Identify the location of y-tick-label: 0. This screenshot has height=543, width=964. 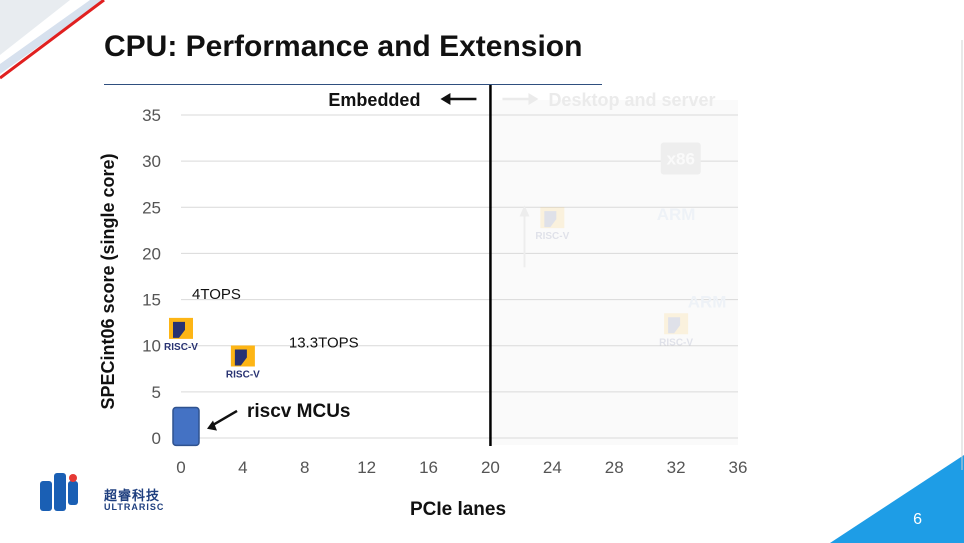
(156, 438).